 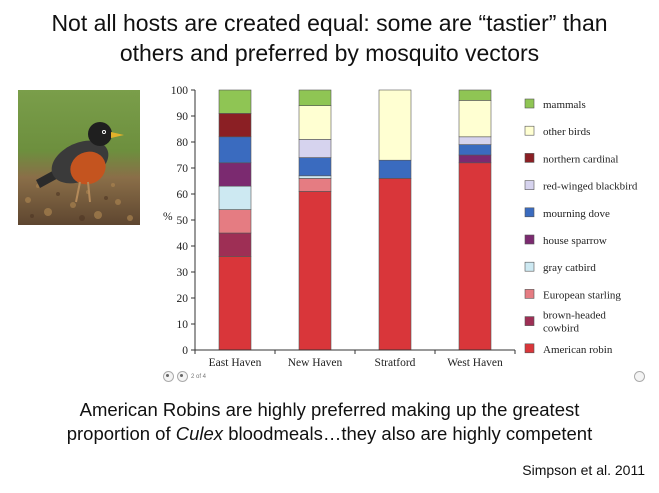 I want to click on bar-segment-new-haven-mammals, so click(x=315, y=97).